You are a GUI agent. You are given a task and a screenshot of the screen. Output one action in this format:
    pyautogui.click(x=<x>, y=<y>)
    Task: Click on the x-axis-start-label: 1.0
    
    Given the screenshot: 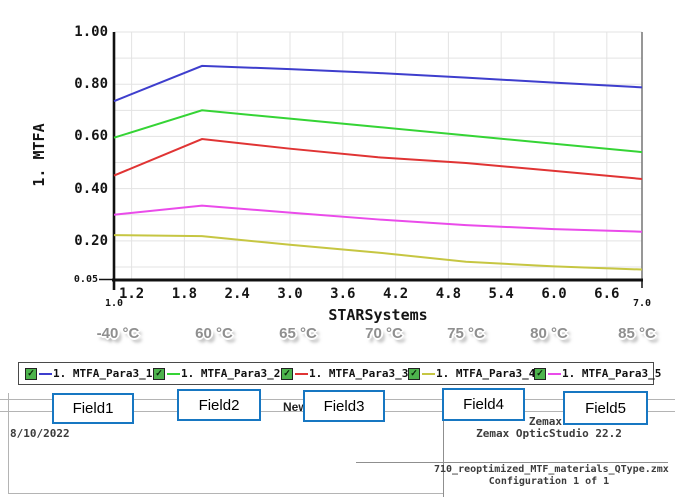 What is the action you would take?
    pyautogui.click(x=114, y=303)
    